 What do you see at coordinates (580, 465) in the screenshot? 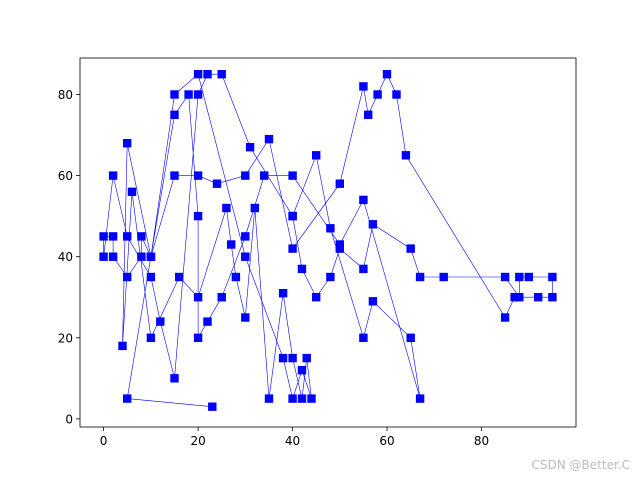
I see `watermark: CSDN @Better.C` at bounding box center [580, 465].